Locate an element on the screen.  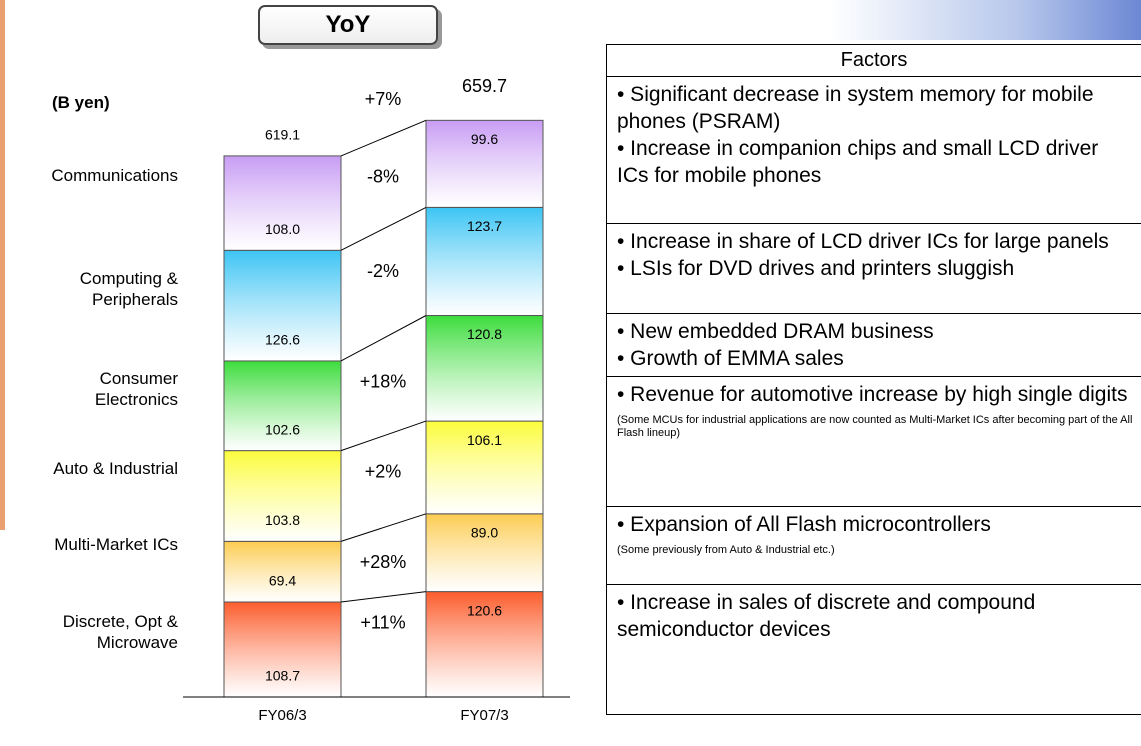
value-label: 108.7 is located at coordinates (282, 676).